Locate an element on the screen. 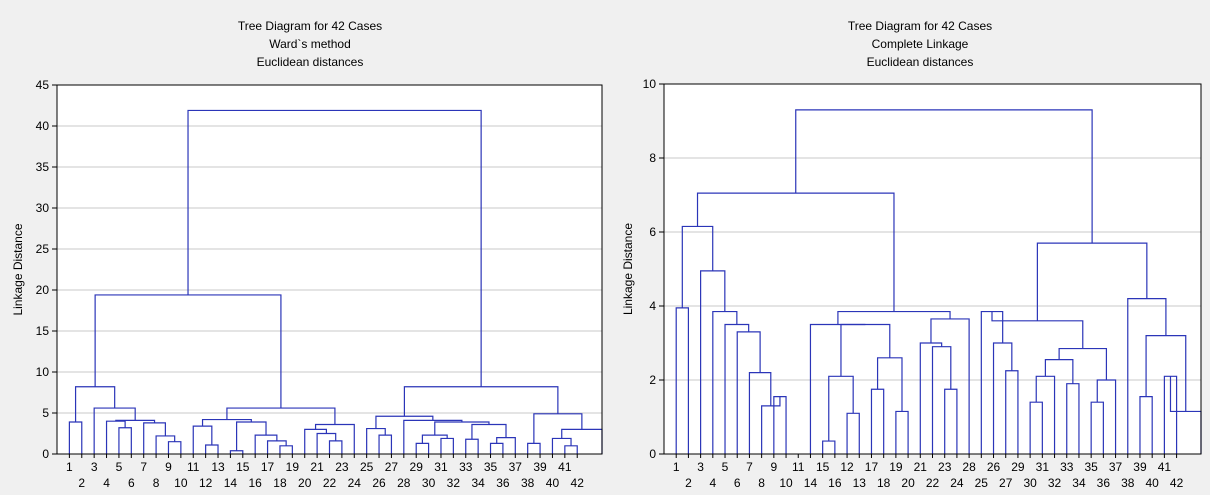 The height and width of the screenshot is (495, 1210). leaf-label: 35 is located at coordinates (491, 467).